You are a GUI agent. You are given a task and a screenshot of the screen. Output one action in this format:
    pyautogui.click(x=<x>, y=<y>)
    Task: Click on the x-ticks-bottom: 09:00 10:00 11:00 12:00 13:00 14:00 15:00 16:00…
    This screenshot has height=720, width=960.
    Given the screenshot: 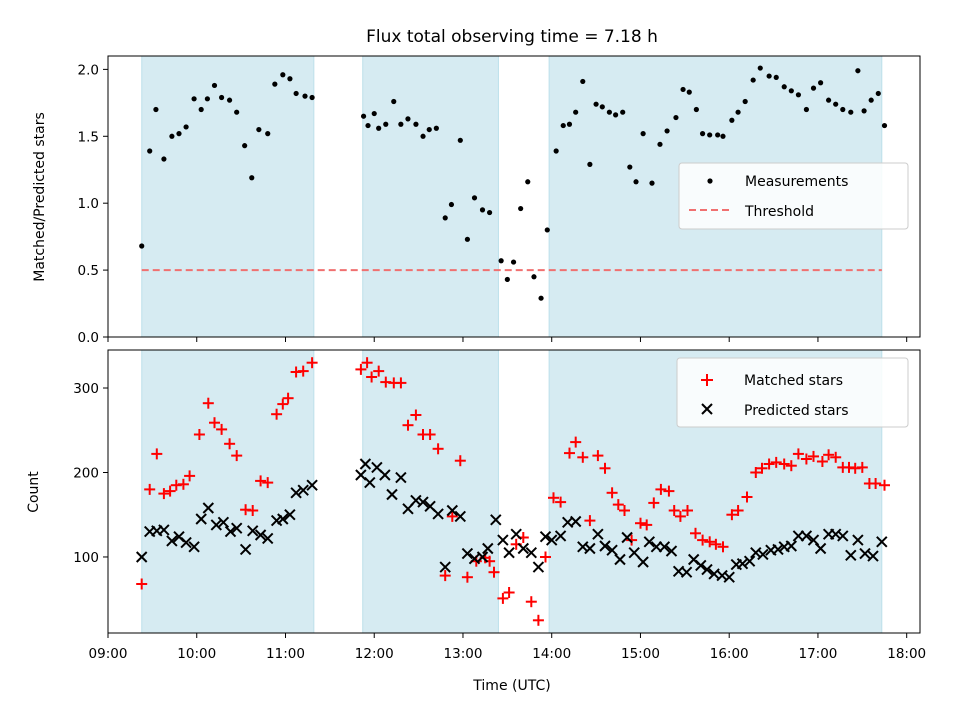 What is the action you would take?
    pyautogui.click(x=507, y=647)
    